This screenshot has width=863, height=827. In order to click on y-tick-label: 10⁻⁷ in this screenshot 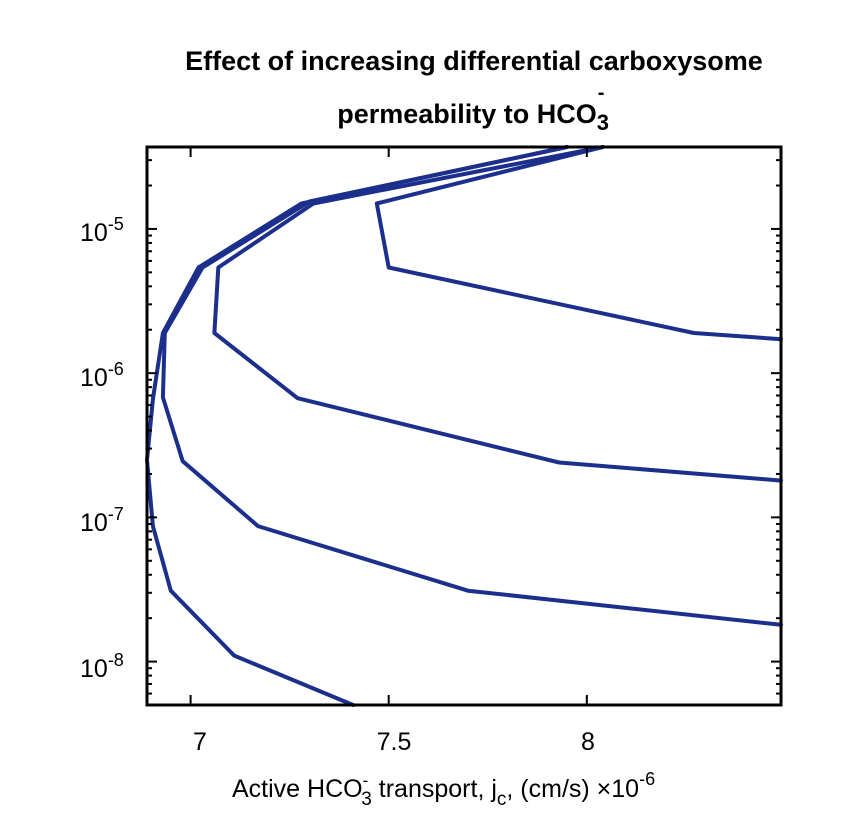, I will do `click(102, 520)`.